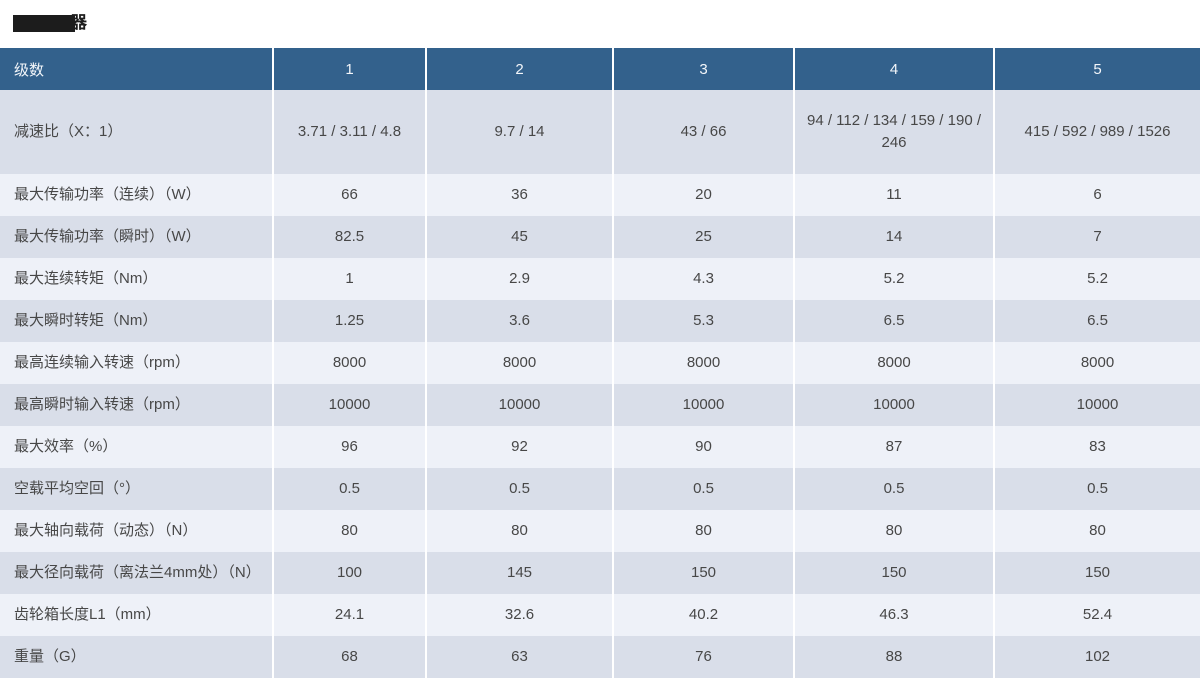 The image size is (1200, 680). I want to click on cell-value: 100, so click(349, 573).